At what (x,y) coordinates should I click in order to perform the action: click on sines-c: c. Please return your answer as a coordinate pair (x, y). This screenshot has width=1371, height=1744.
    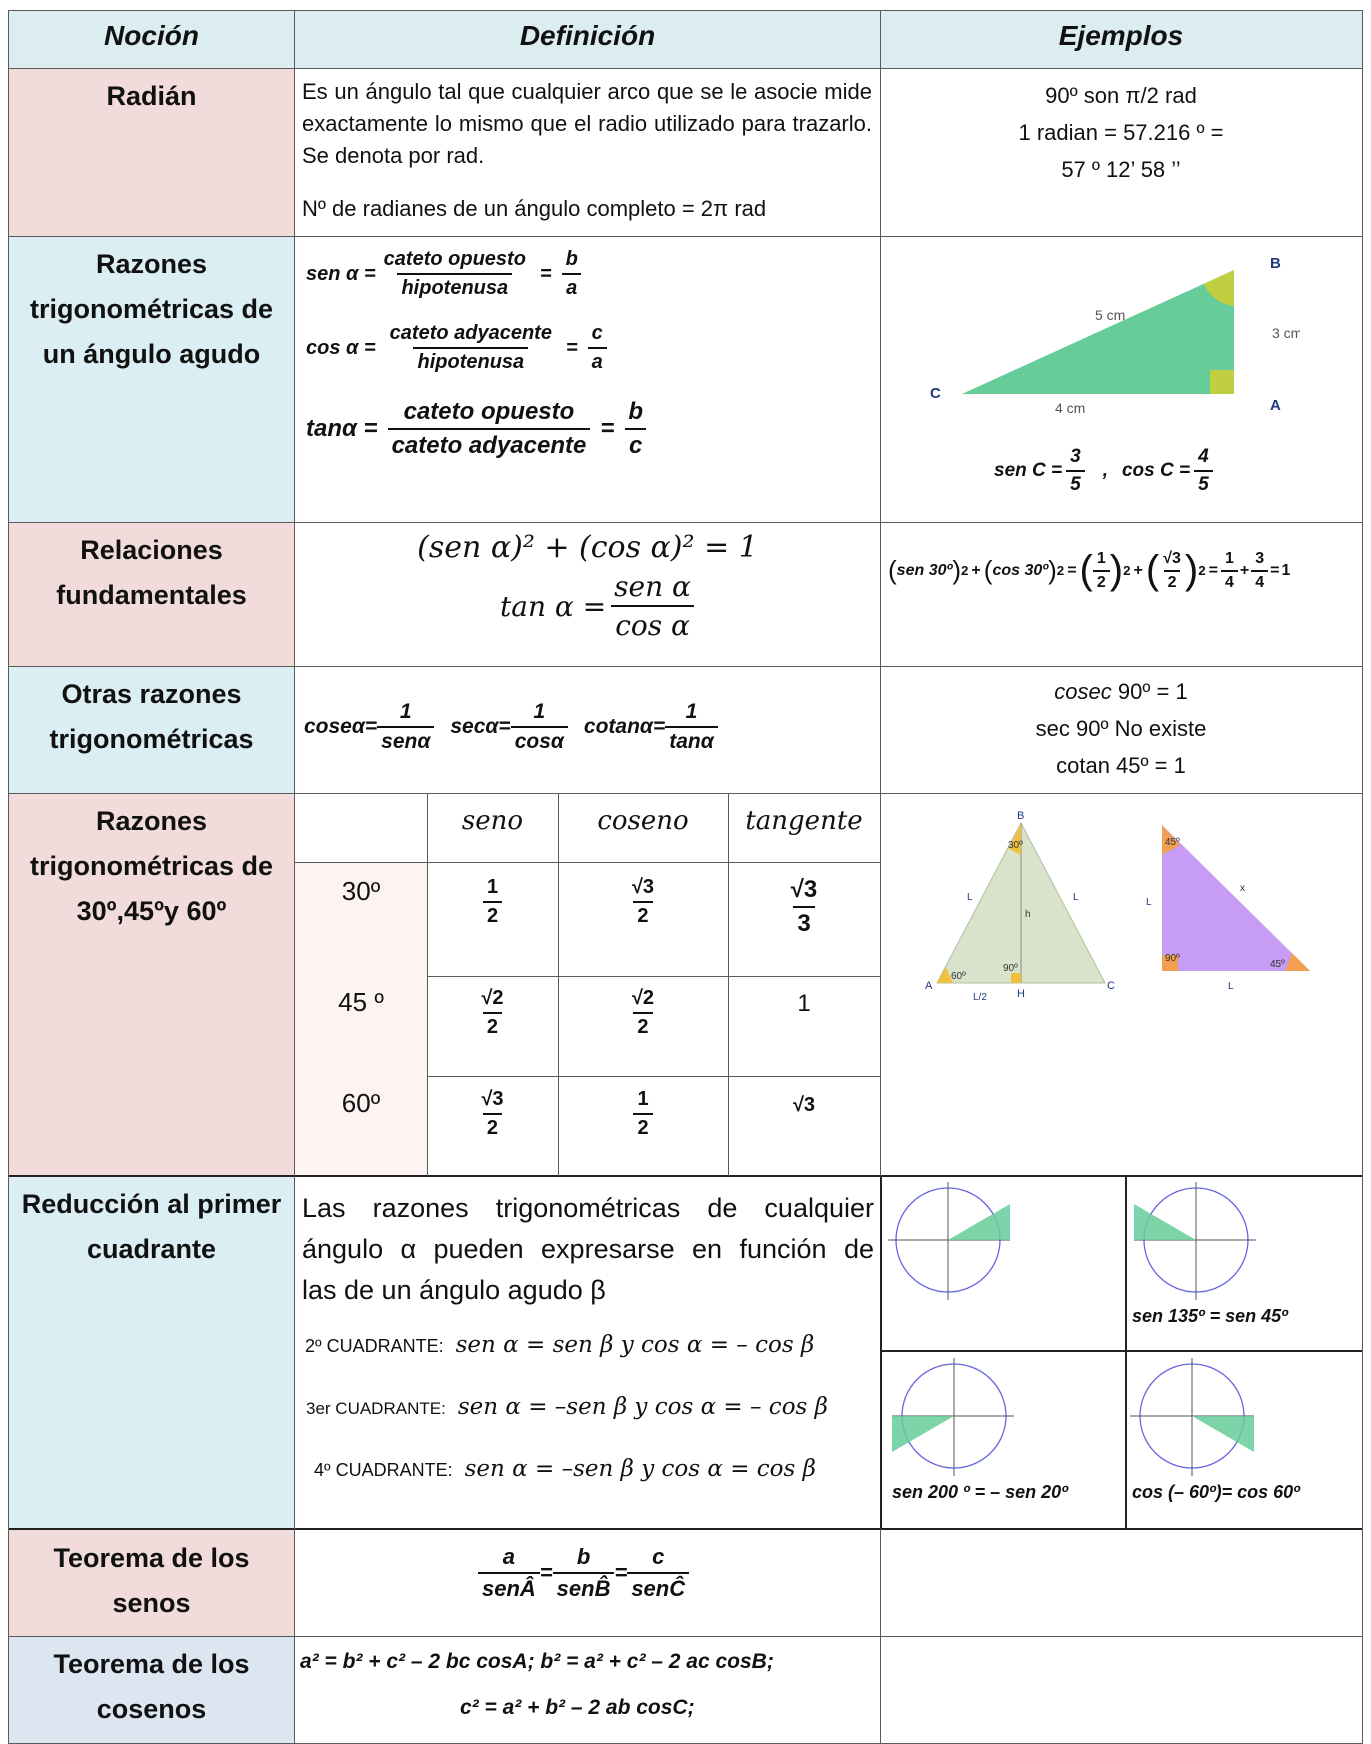
    Looking at the image, I should click on (658, 1556).